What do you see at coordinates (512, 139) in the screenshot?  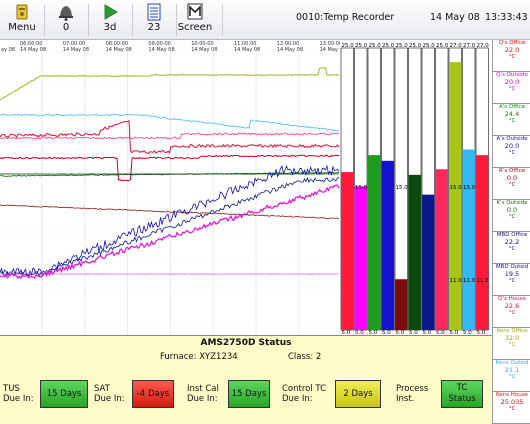 I see `legend-channel-name: A's Outside` at bounding box center [512, 139].